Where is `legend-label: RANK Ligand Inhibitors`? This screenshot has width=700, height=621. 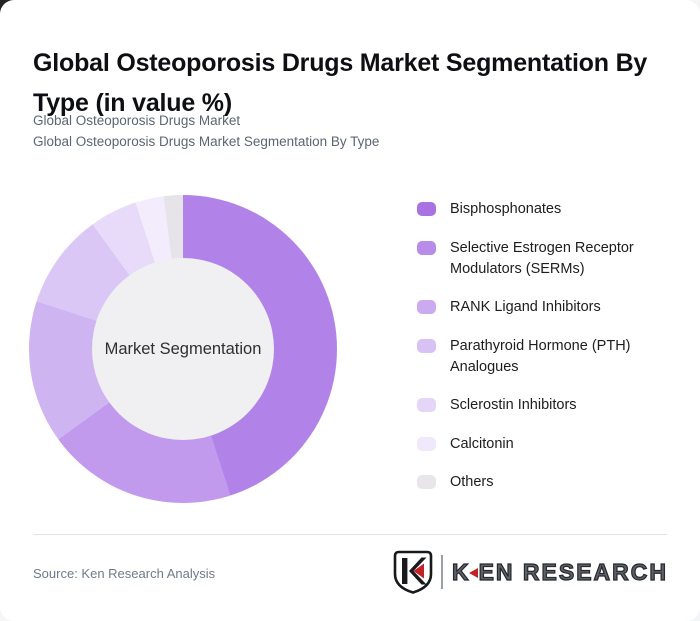
legend-label: RANK Ligand Inhibitors is located at coordinates (525, 307).